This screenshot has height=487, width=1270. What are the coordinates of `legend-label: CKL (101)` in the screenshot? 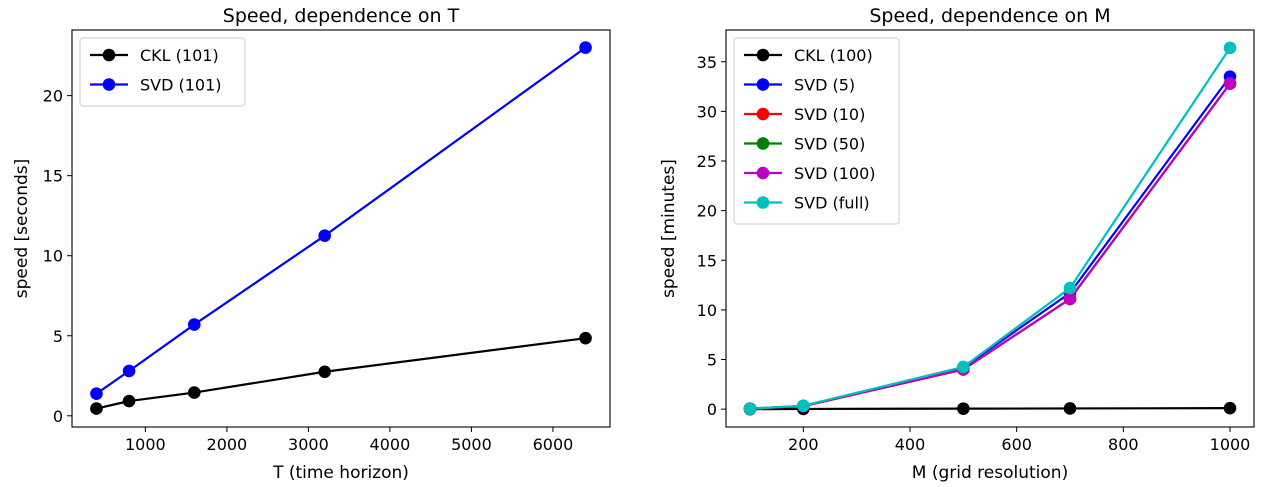 It's located at (179, 55).